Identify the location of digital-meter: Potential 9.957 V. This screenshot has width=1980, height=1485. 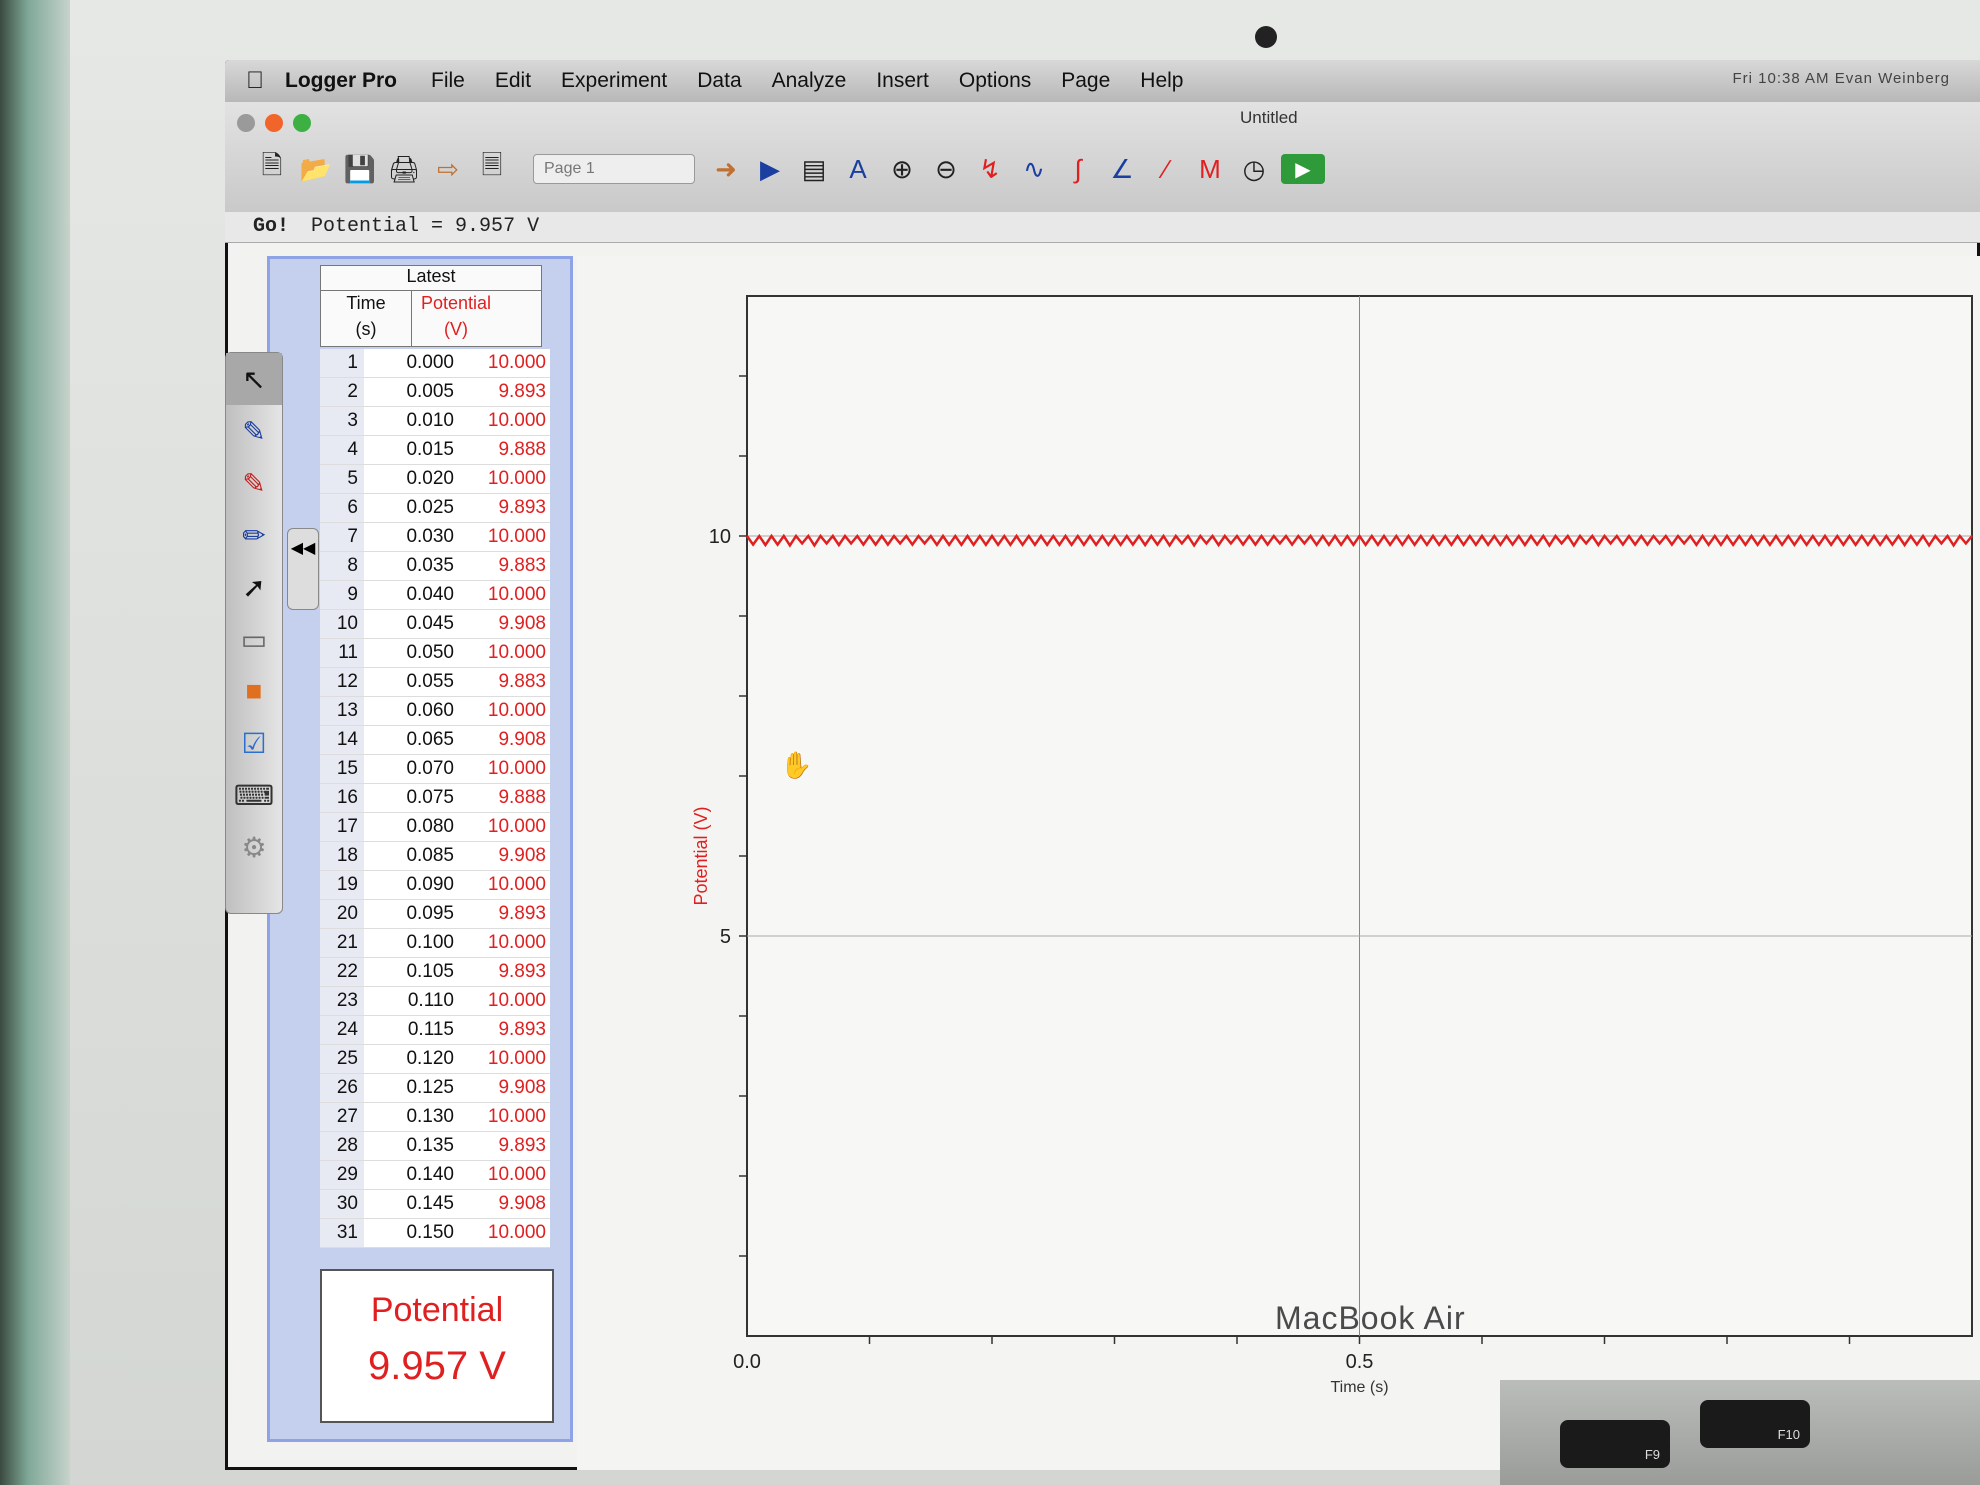
(437, 1346).